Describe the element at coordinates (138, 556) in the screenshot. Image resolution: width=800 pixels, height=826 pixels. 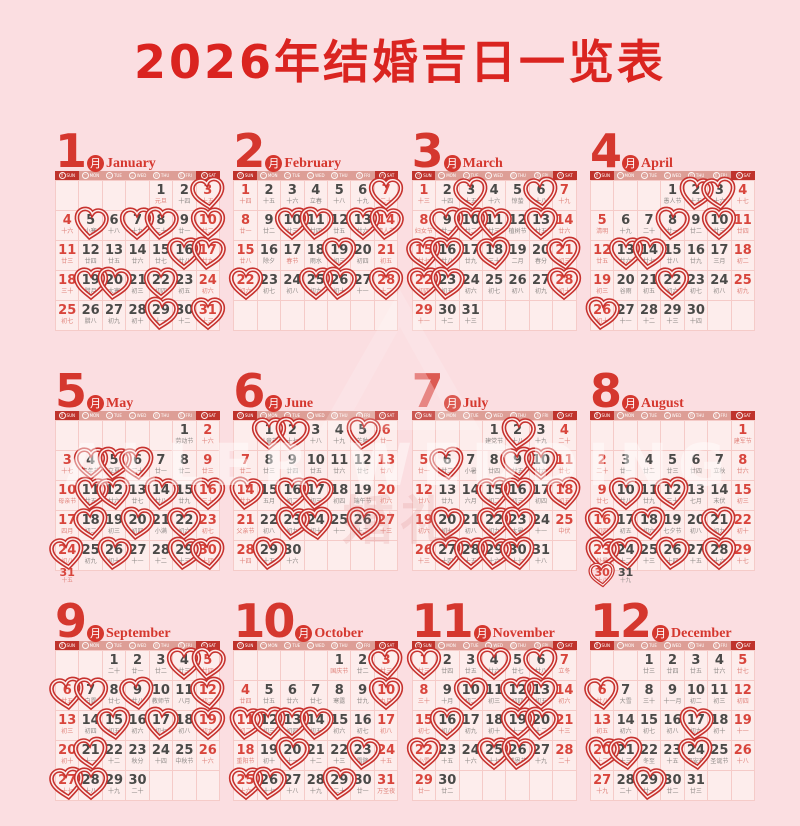
I see `day-cell: 27 十一` at that location.